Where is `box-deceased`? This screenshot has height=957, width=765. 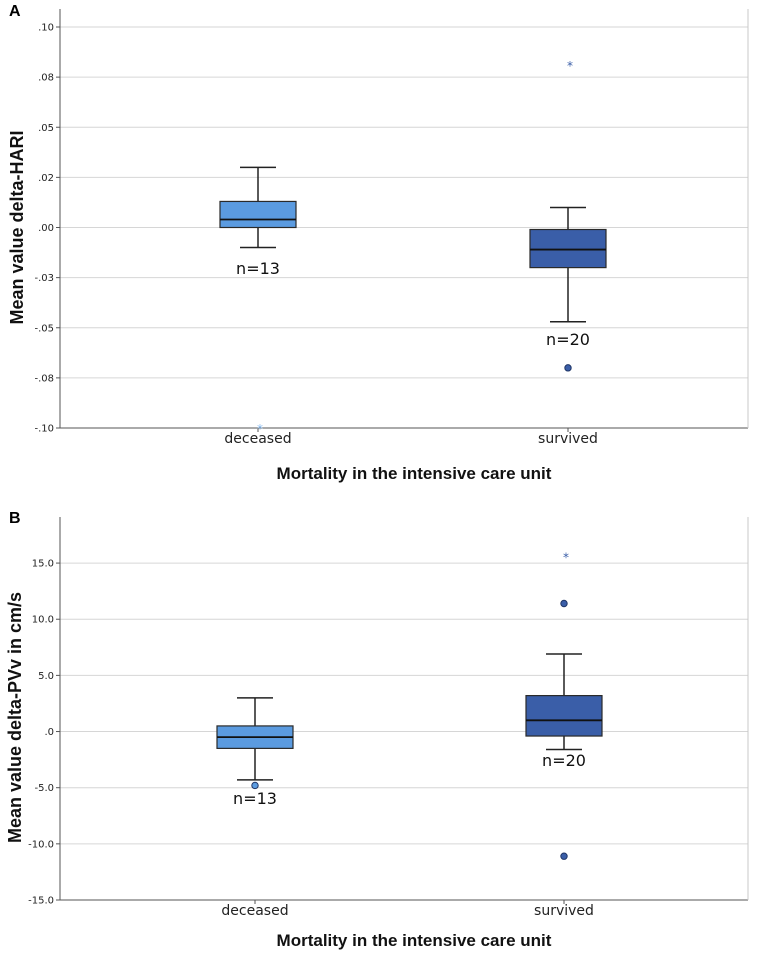 box-deceased is located at coordinates (258, 214).